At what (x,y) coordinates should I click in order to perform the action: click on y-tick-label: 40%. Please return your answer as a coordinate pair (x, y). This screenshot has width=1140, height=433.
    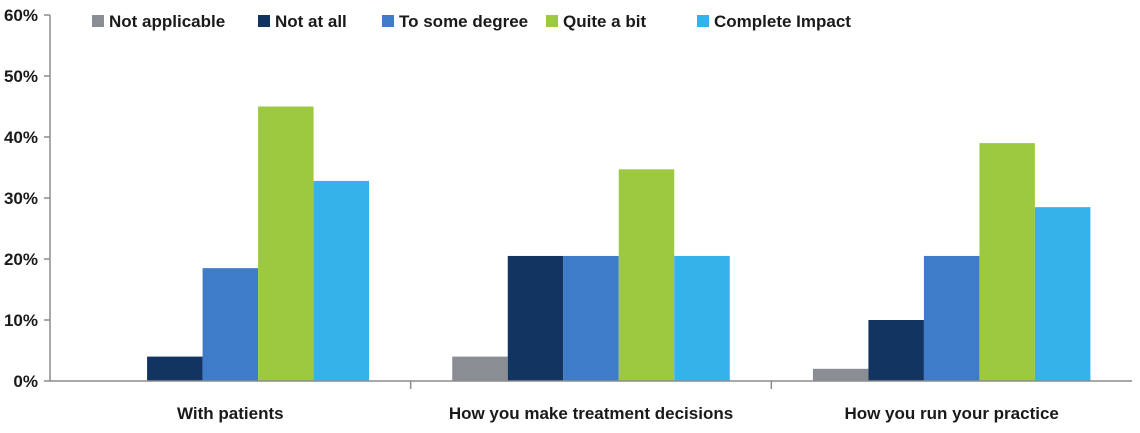
    Looking at the image, I should click on (21, 137).